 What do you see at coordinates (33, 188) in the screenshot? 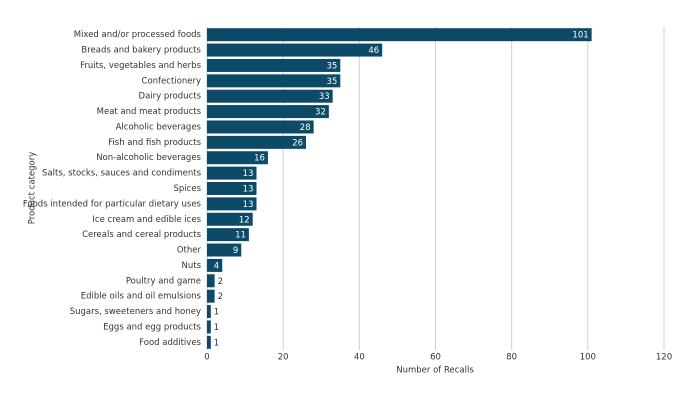
I see `y-axis-label: Product category` at bounding box center [33, 188].